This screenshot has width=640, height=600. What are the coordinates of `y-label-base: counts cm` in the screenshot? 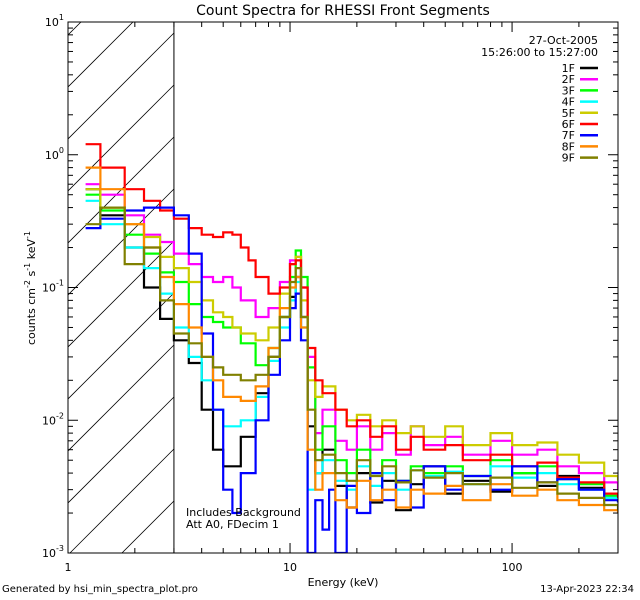 It's located at (31, 316).